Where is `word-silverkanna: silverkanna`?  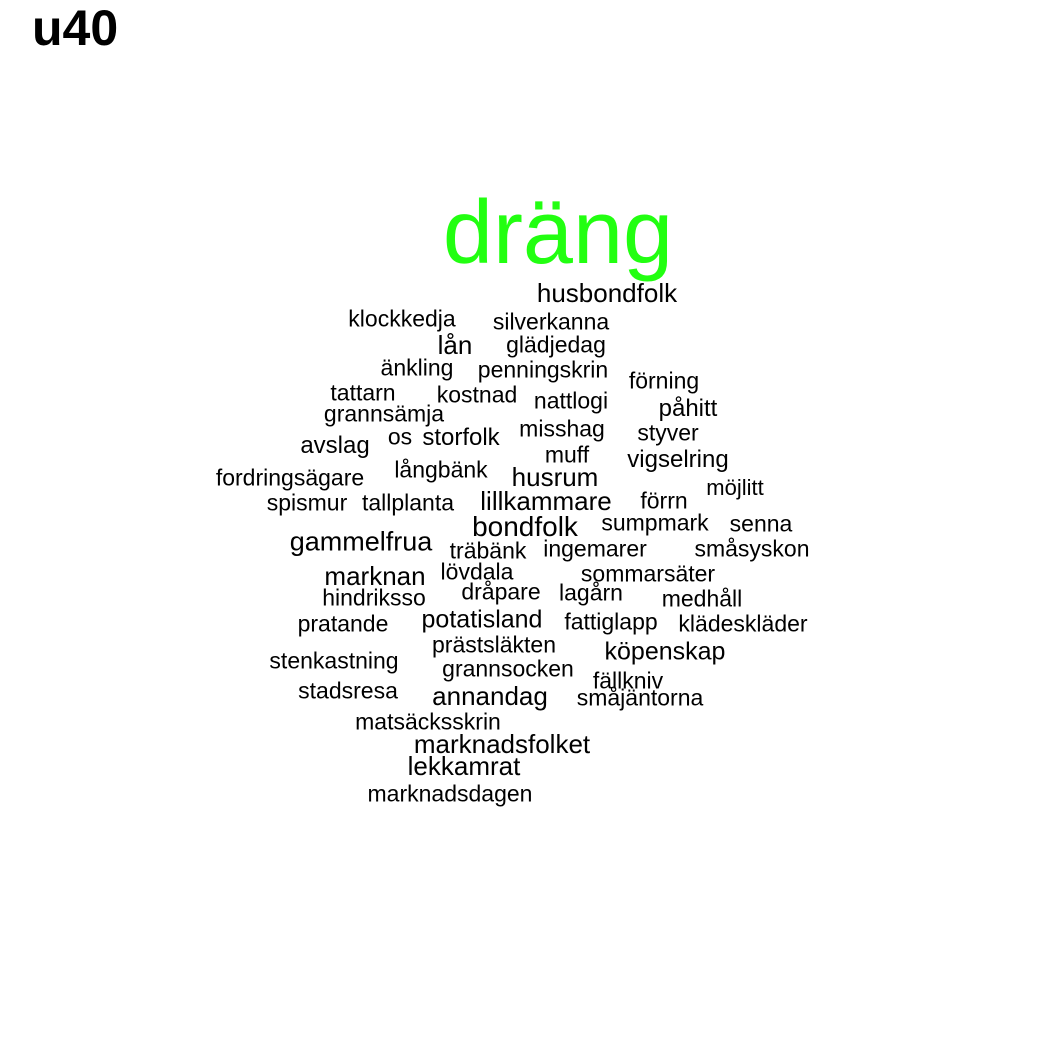 word-silverkanna: silverkanna is located at coordinates (551, 321).